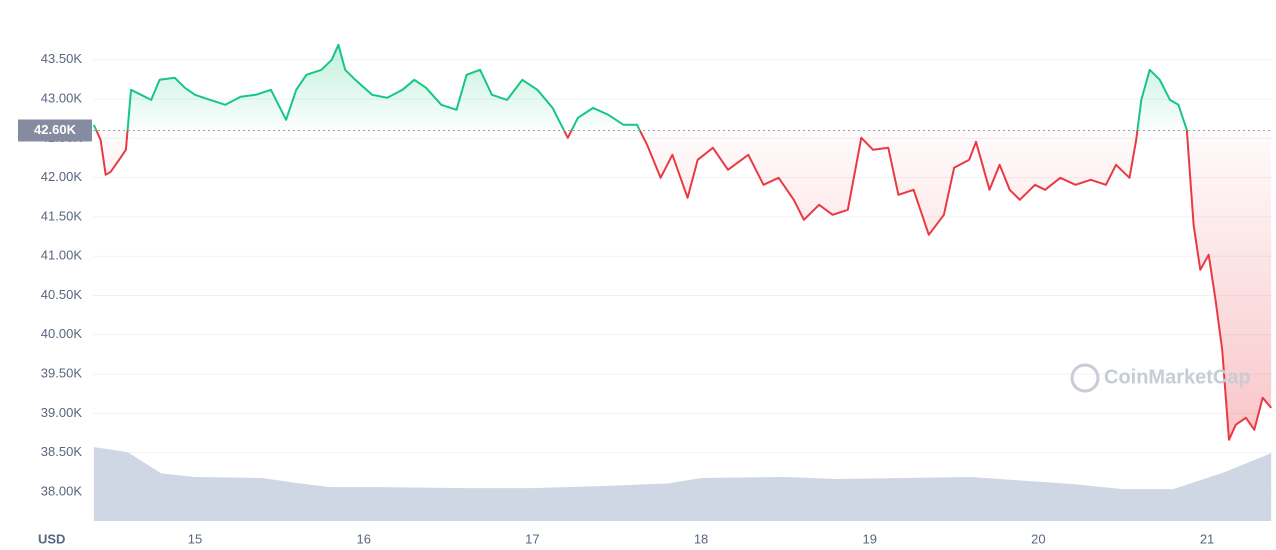  What do you see at coordinates (62, 294) in the screenshot?
I see `y-tick-label: 40.50K` at bounding box center [62, 294].